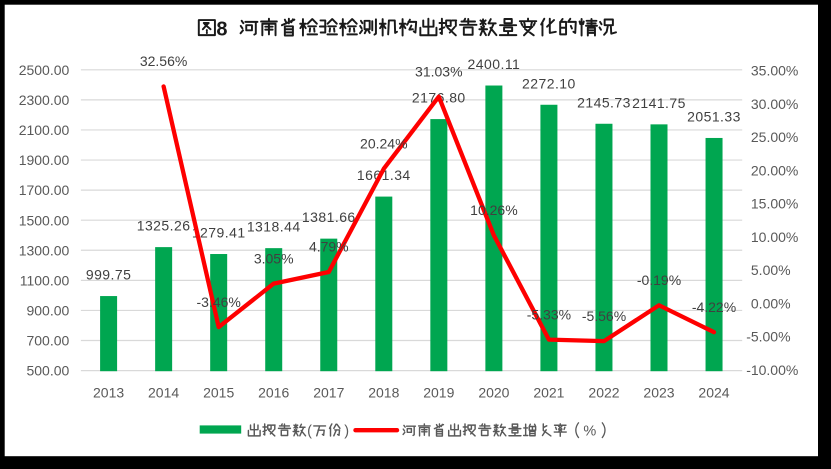 Image resolution: width=831 pixels, height=469 pixels. What do you see at coordinates (218, 392) in the screenshot?
I see `svg-text: 2015` at bounding box center [218, 392].